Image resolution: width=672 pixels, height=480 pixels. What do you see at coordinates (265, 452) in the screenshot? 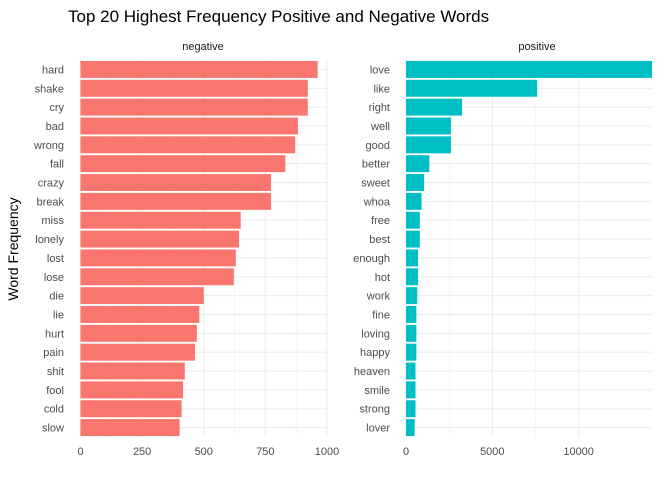
I see `x-tick-label: 750` at bounding box center [265, 452].